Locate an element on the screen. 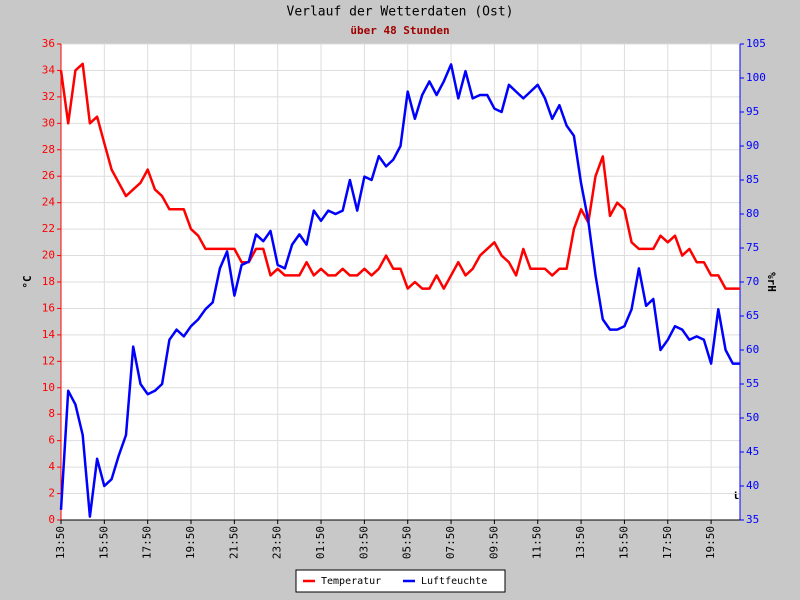  y2-tick-label: 35 is located at coordinates (752, 519).